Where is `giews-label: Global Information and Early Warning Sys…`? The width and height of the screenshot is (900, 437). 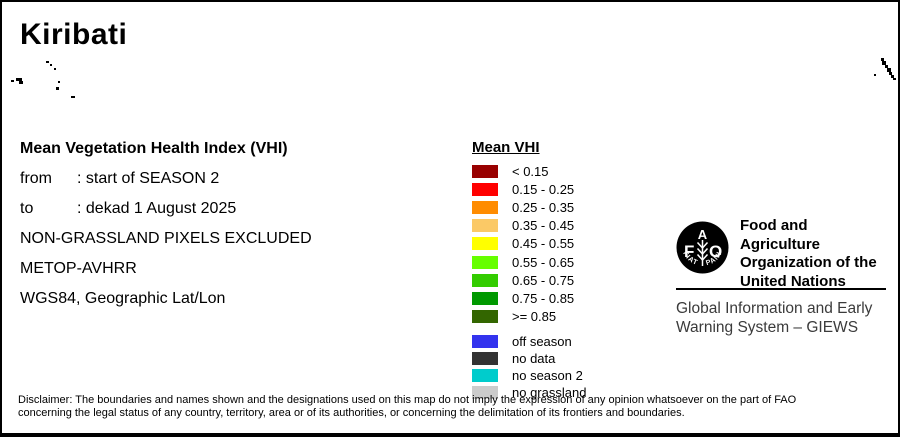 giews-label: Global Information and Early Warning Sys… is located at coordinates (774, 318).